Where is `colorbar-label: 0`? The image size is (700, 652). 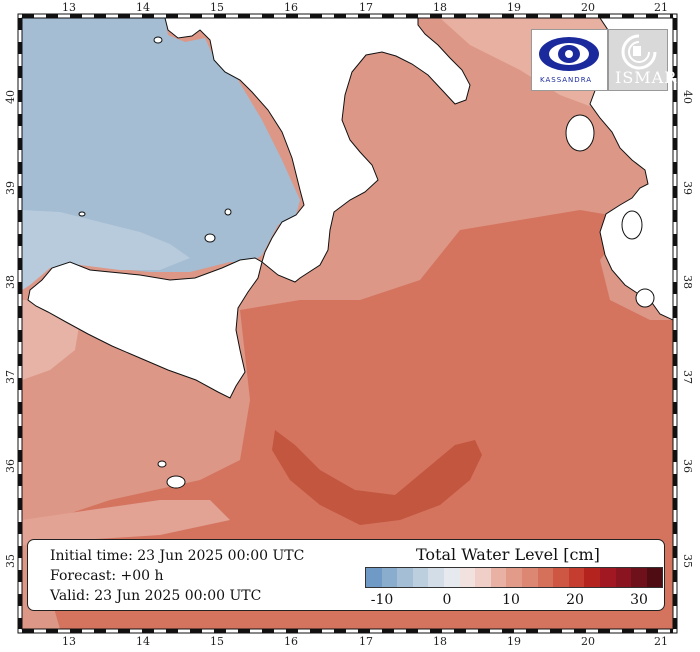 colorbar-label: 0 is located at coordinates (447, 600).